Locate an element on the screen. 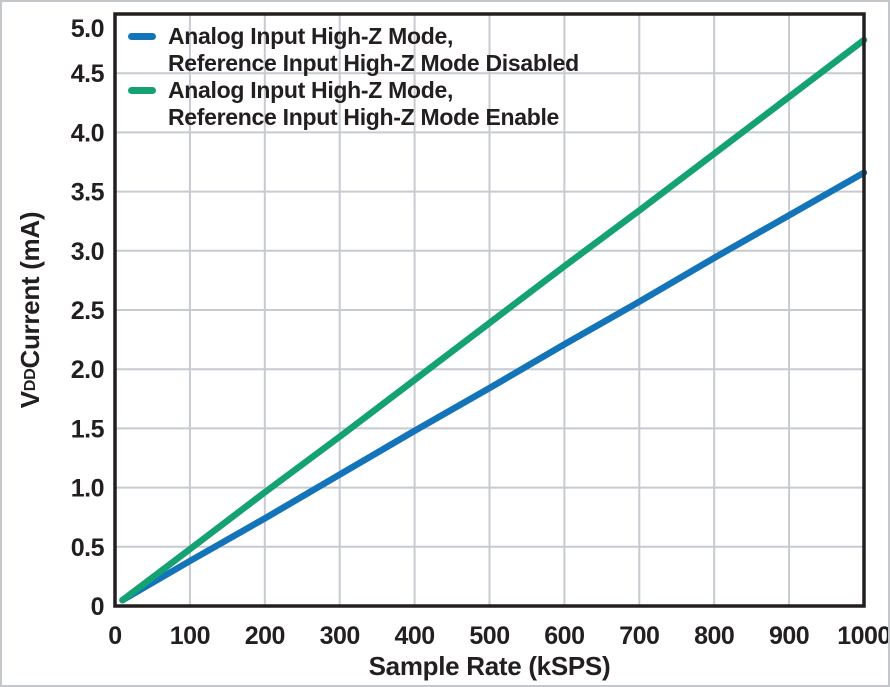 This screenshot has width=890, height=687. legend-swatch-blue-line is located at coordinates (142, 36).